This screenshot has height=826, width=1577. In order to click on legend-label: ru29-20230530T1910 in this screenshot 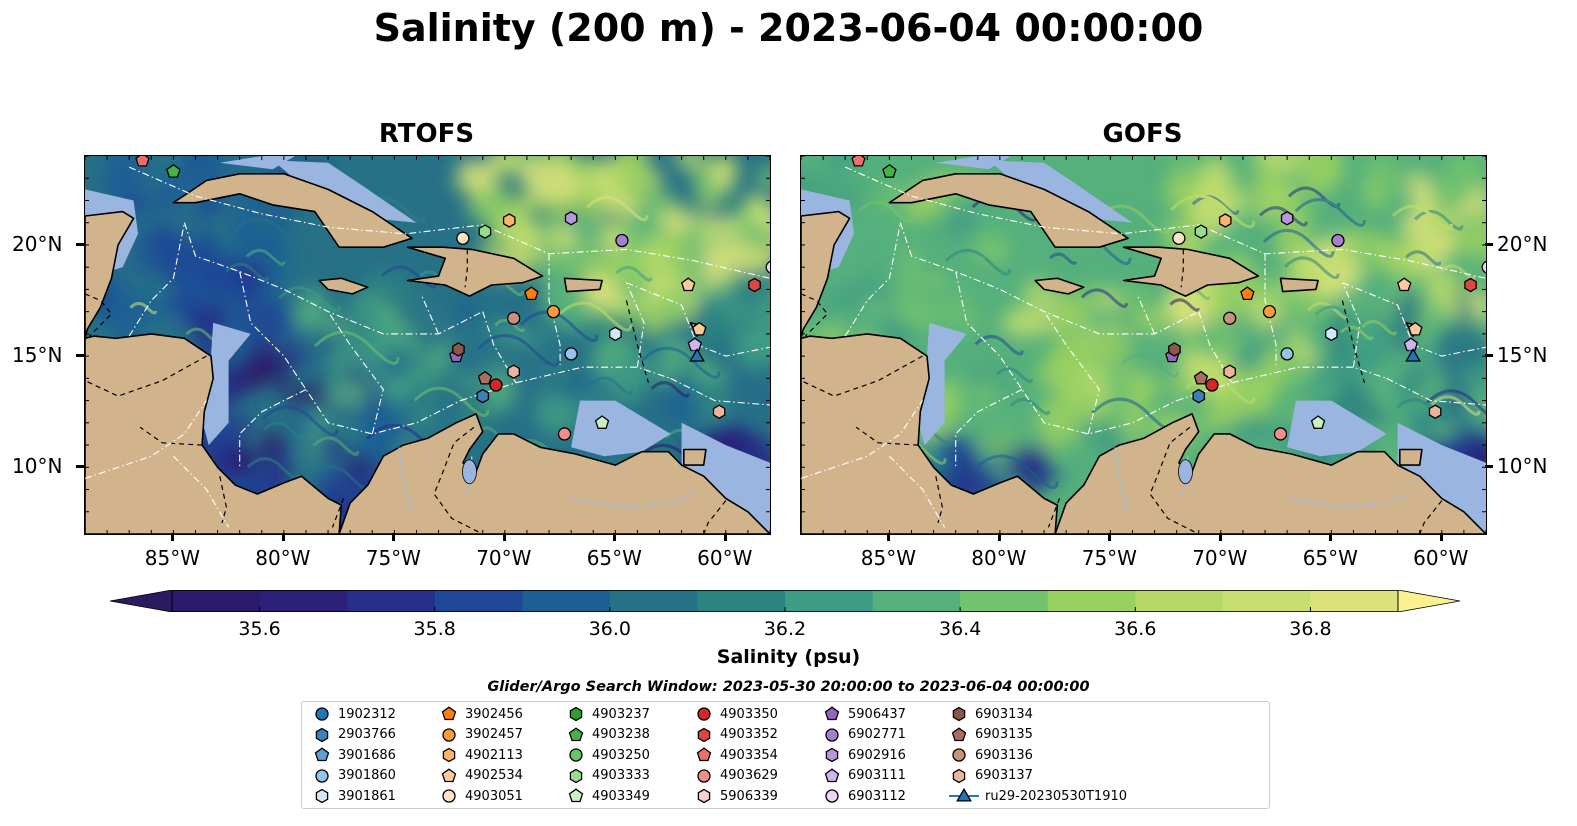, I will do `click(1056, 796)`.